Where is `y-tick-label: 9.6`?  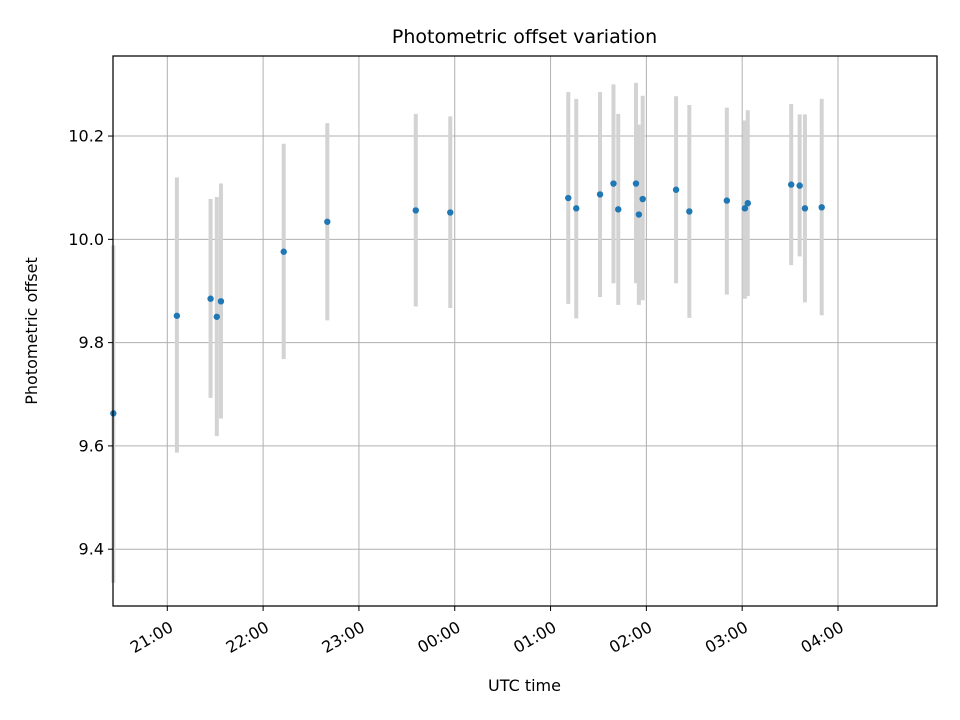 y-tick-label: 9.6 is located at coordinates (91, 445).